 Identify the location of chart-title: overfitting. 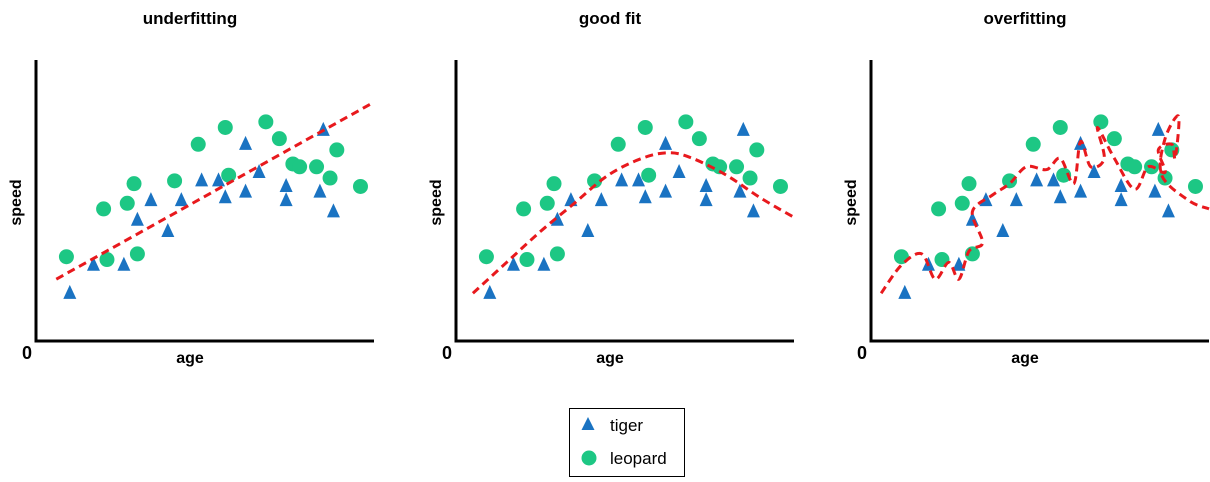
(1024, 18).